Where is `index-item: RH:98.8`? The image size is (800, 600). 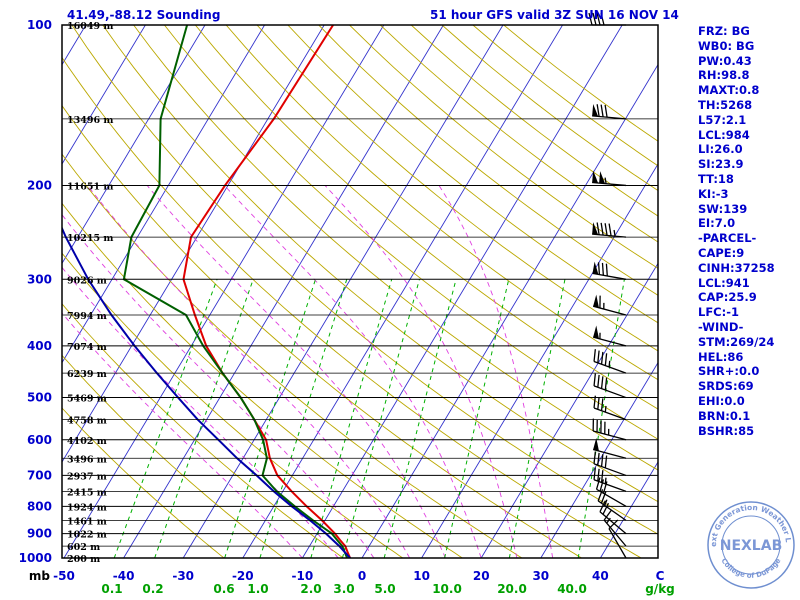
index-item: RH:98.8 is located at coordinates (724, 75).